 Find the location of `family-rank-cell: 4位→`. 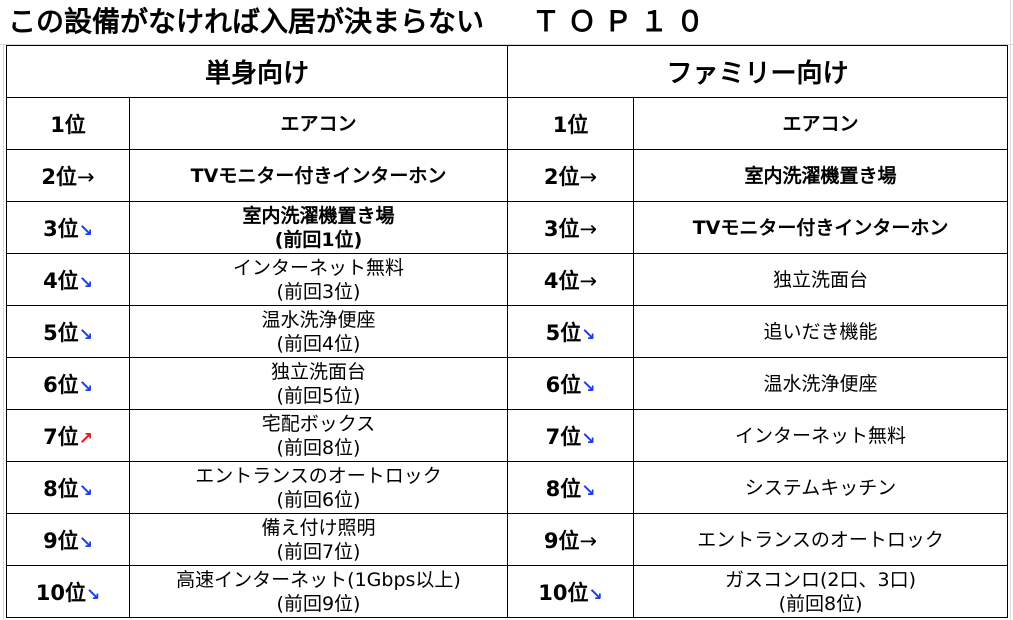

family-rank-cell: 4位→ is located at coordinates (571, 279).